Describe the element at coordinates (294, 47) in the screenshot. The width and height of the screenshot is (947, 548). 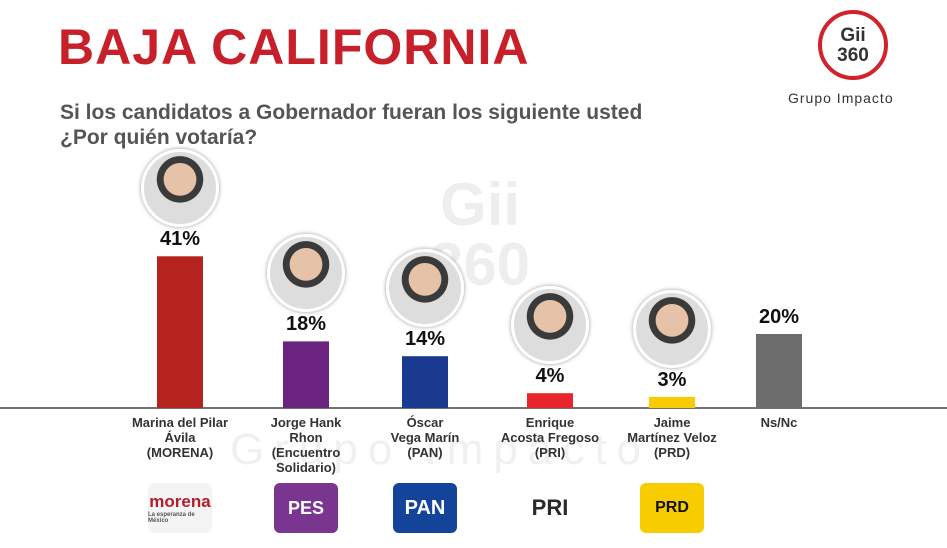
I see `chart-title: BAJA CALIFORNIA` at that location.